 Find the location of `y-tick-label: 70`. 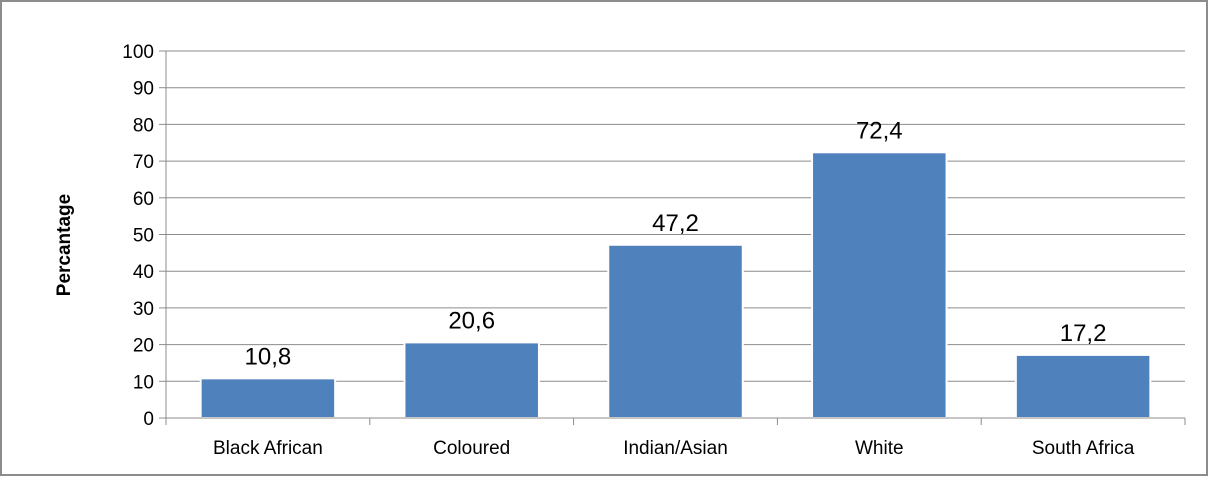

y-tick-label: 70 is located at coordinates (143, 162).